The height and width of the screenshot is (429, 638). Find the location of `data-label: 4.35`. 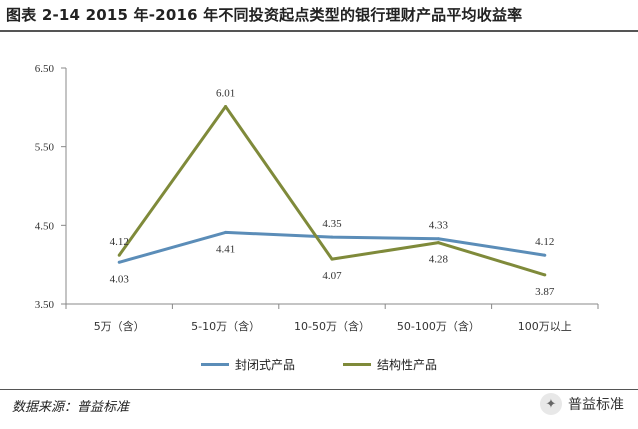

data-label: 4.35 is located at coordinates (332, 224).